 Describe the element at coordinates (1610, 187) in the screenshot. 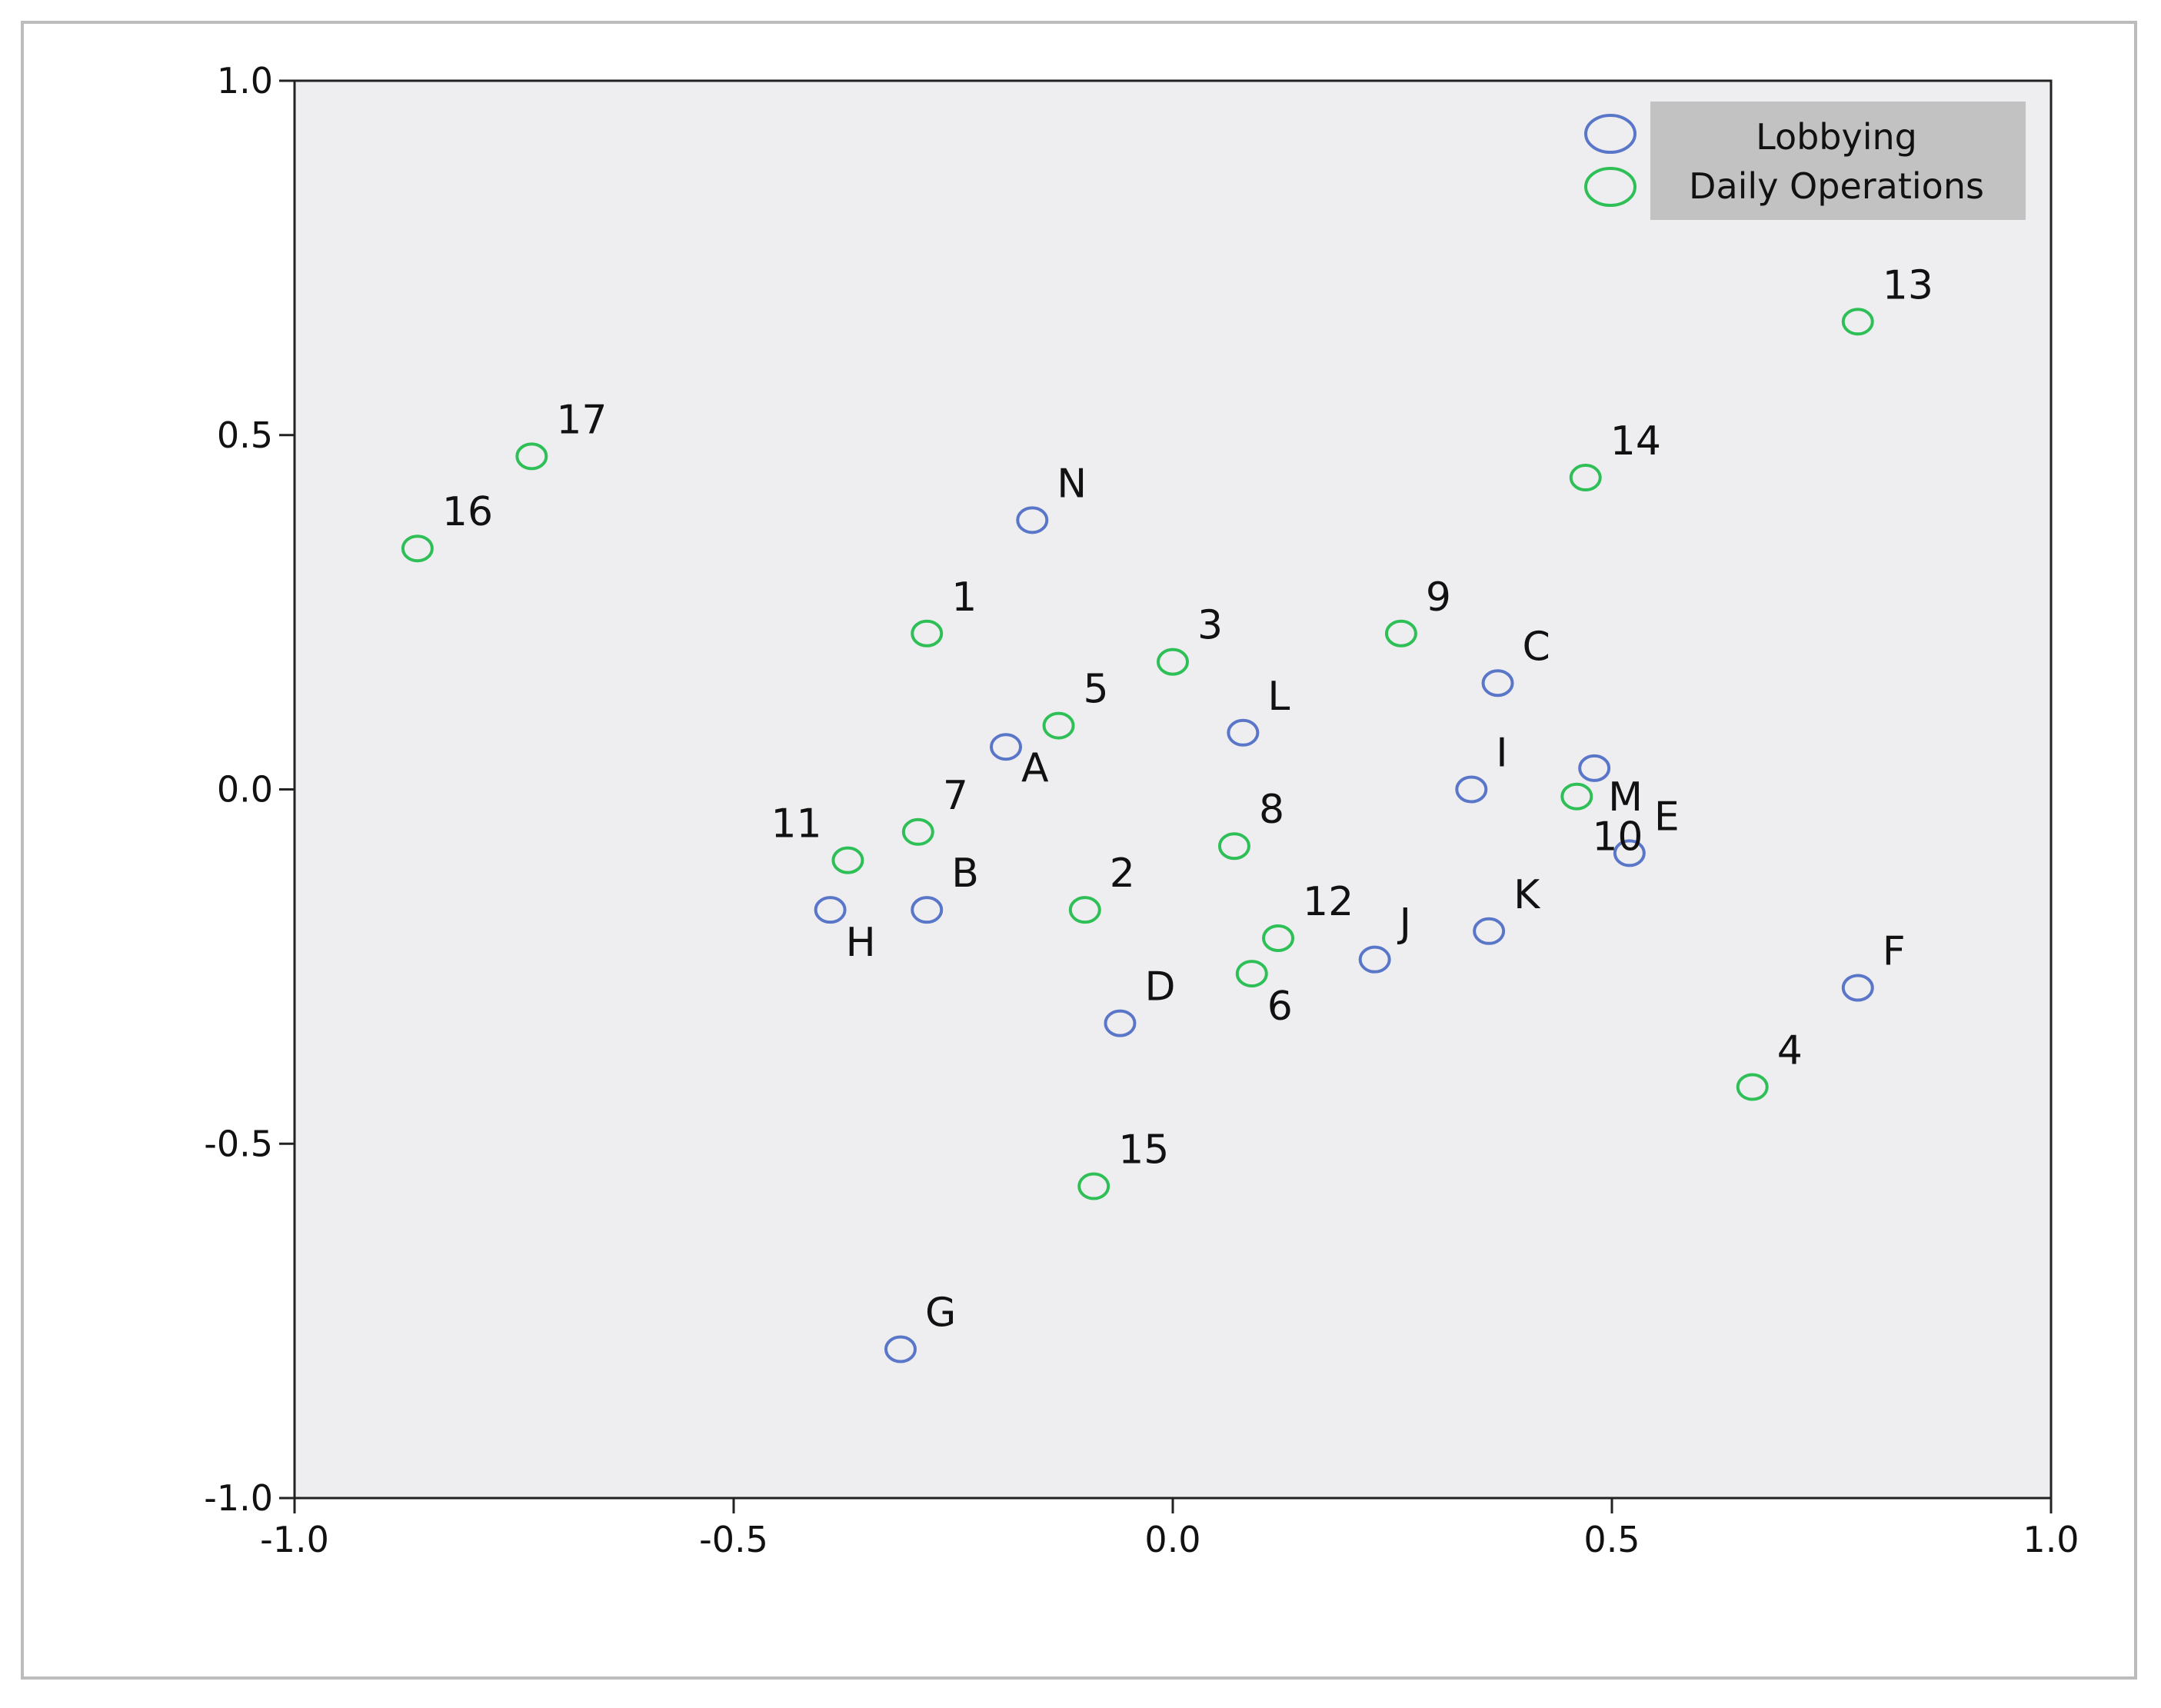

I see `legend-marker-daily-operations` at that location.